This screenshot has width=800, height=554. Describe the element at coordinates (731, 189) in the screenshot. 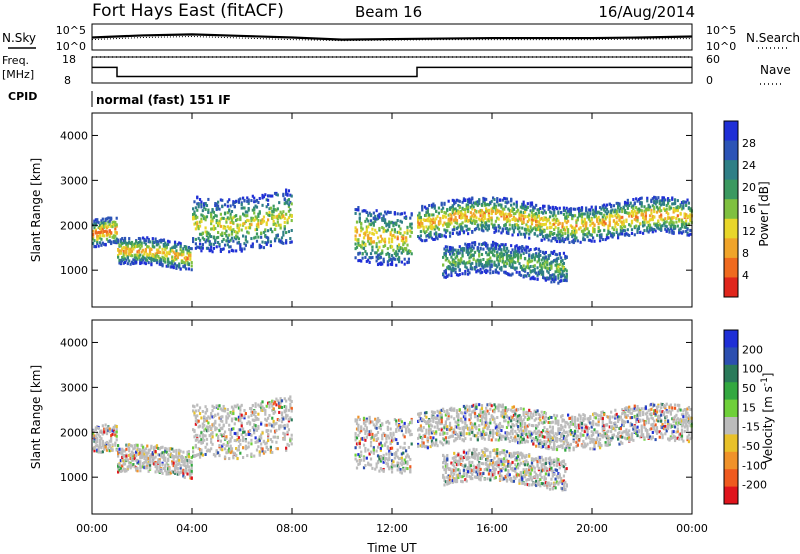

I see `colorbar-swatch` at that location.